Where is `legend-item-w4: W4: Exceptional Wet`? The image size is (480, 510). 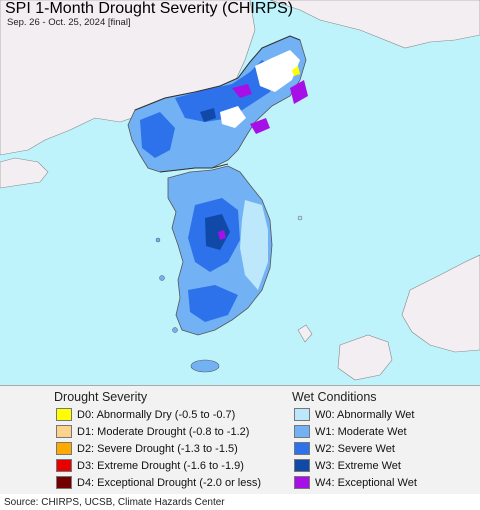 legend-item-w4: W4: Exceptional Wet is located at coordinates (355, 482).